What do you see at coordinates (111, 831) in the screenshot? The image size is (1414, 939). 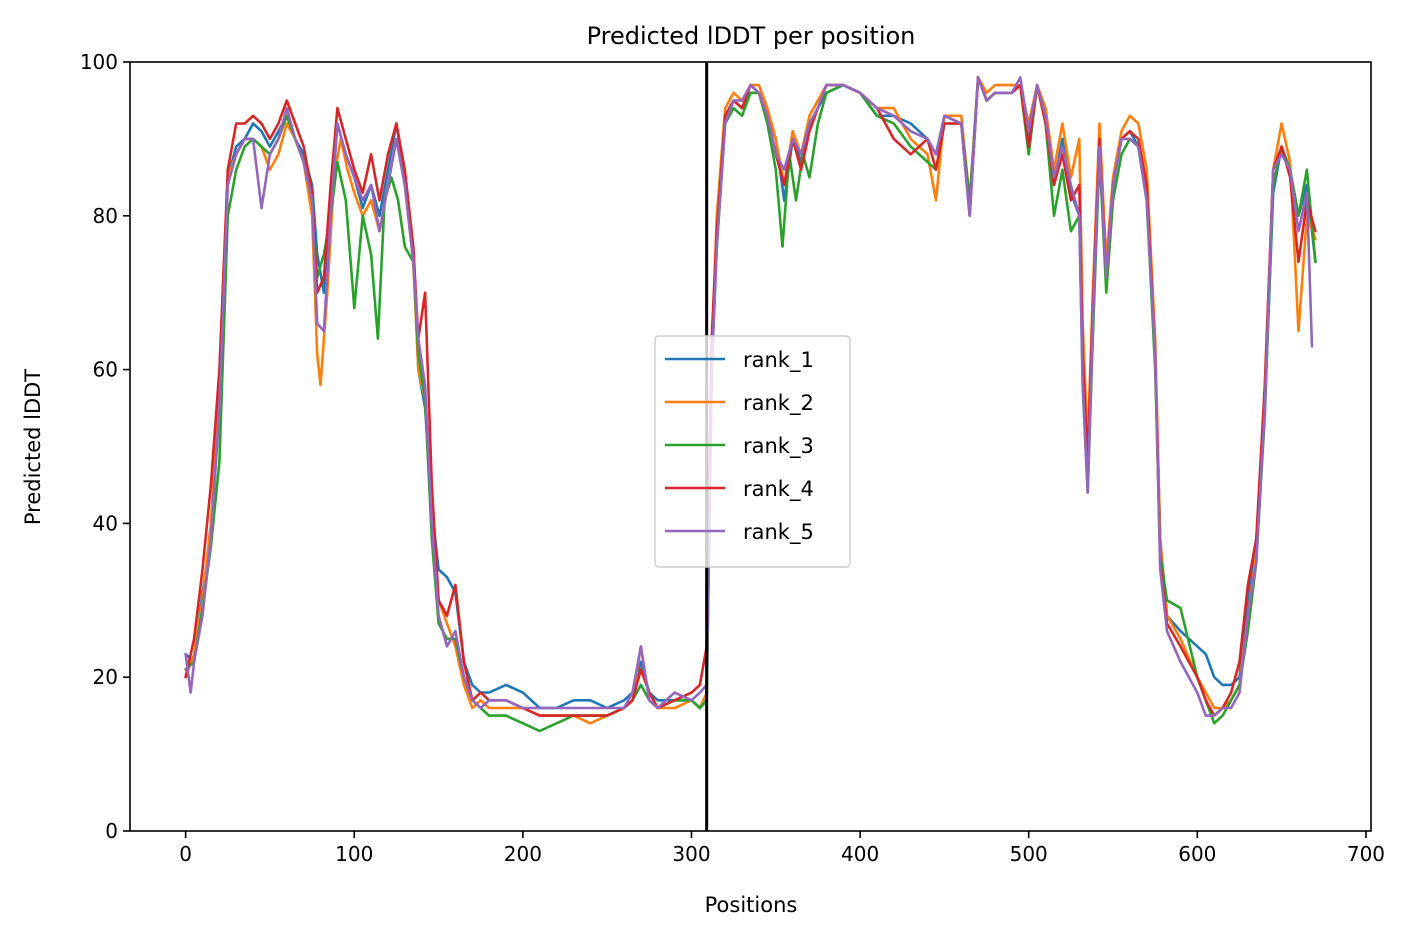 I see `y-tick-label: 0` at bounding box center [111, 831].